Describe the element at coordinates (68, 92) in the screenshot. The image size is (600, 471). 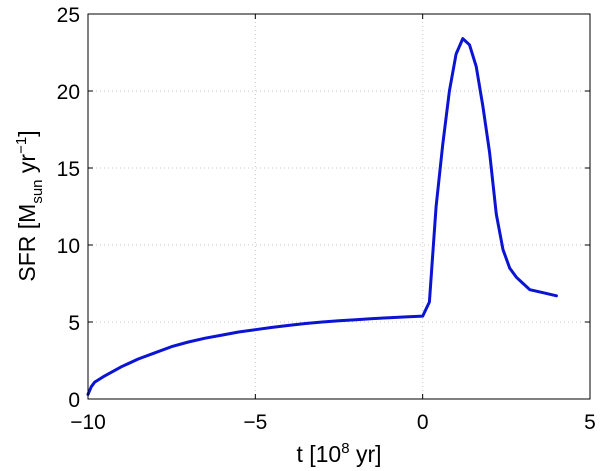
I see `y-tick-label: 20` at that location.